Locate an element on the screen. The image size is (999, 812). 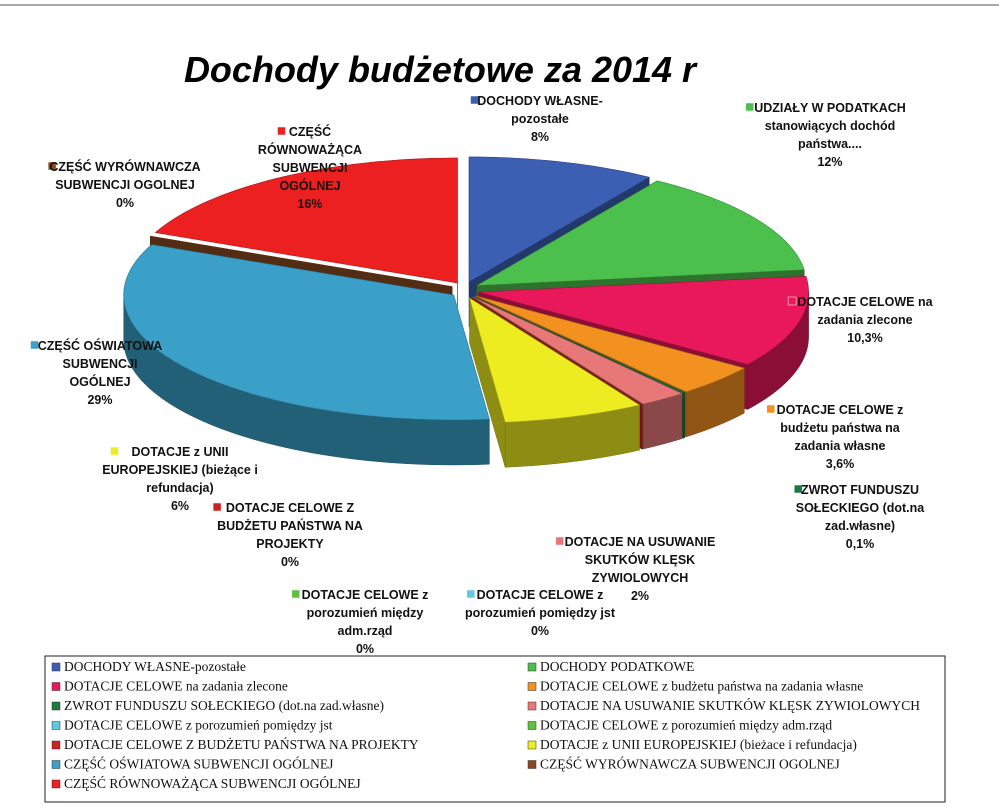
data-label: SKUTKÓW KLĘSK is located at coordinates (640, 559).